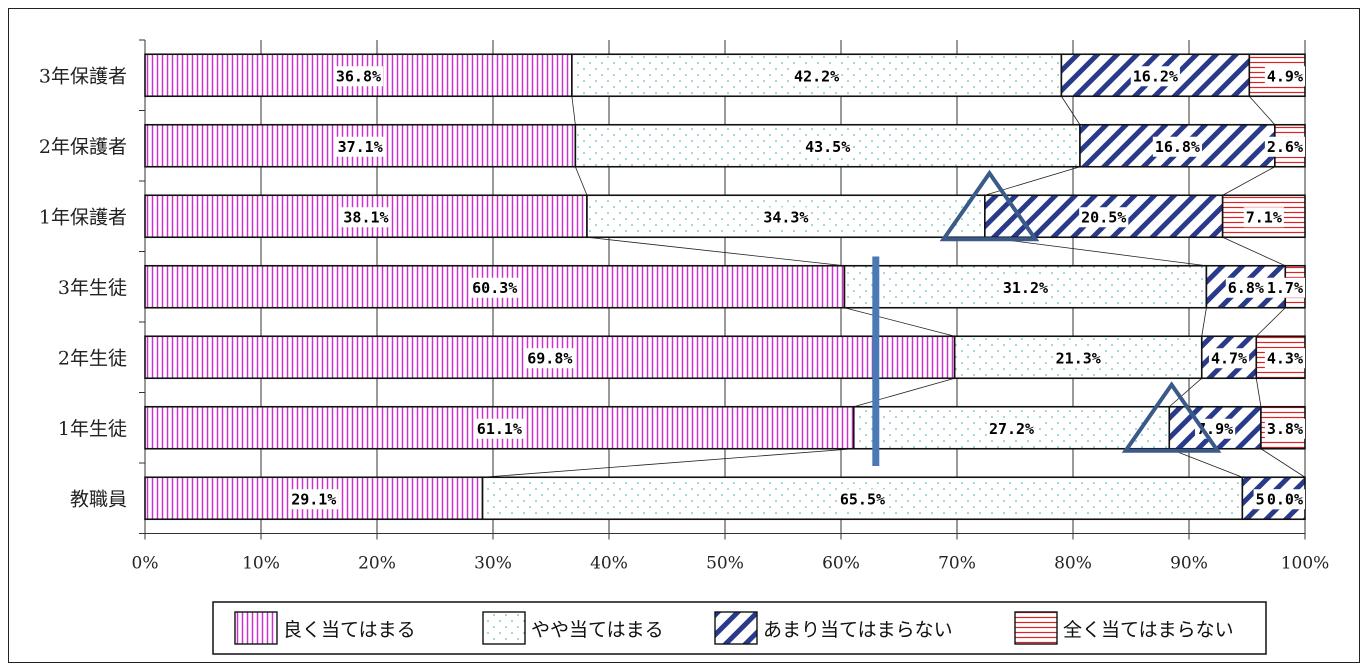 This screenshot has width=1370, height=668. I want to click on data-label: 36.8%, so click(358, 76).